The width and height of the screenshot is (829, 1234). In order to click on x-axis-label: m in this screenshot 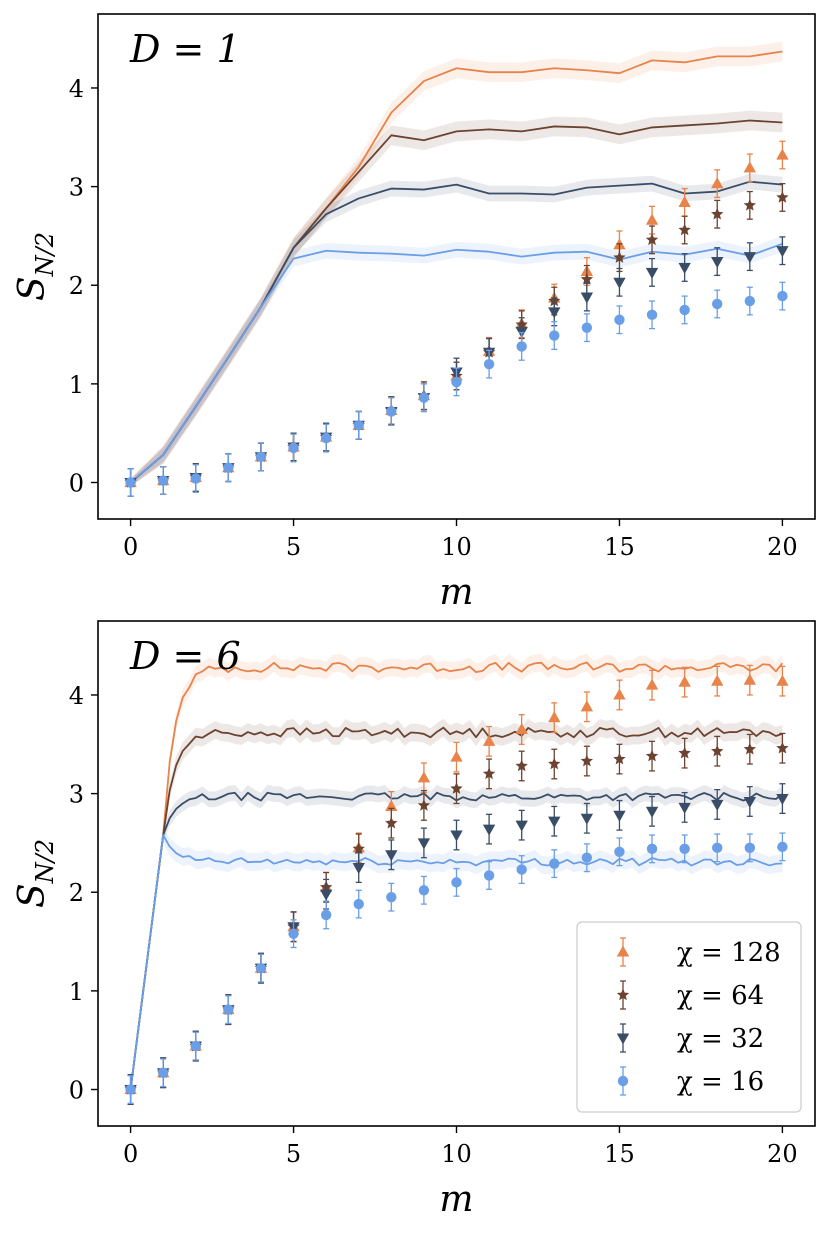, I will do `click(456, 1199)`.